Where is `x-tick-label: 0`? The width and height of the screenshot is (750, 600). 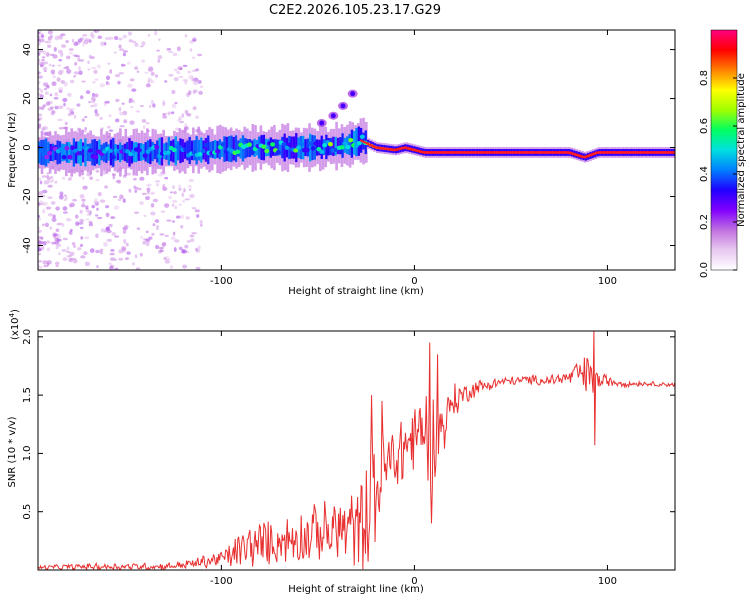 x-tick-label: 0 is located at coordinates (414, 581).